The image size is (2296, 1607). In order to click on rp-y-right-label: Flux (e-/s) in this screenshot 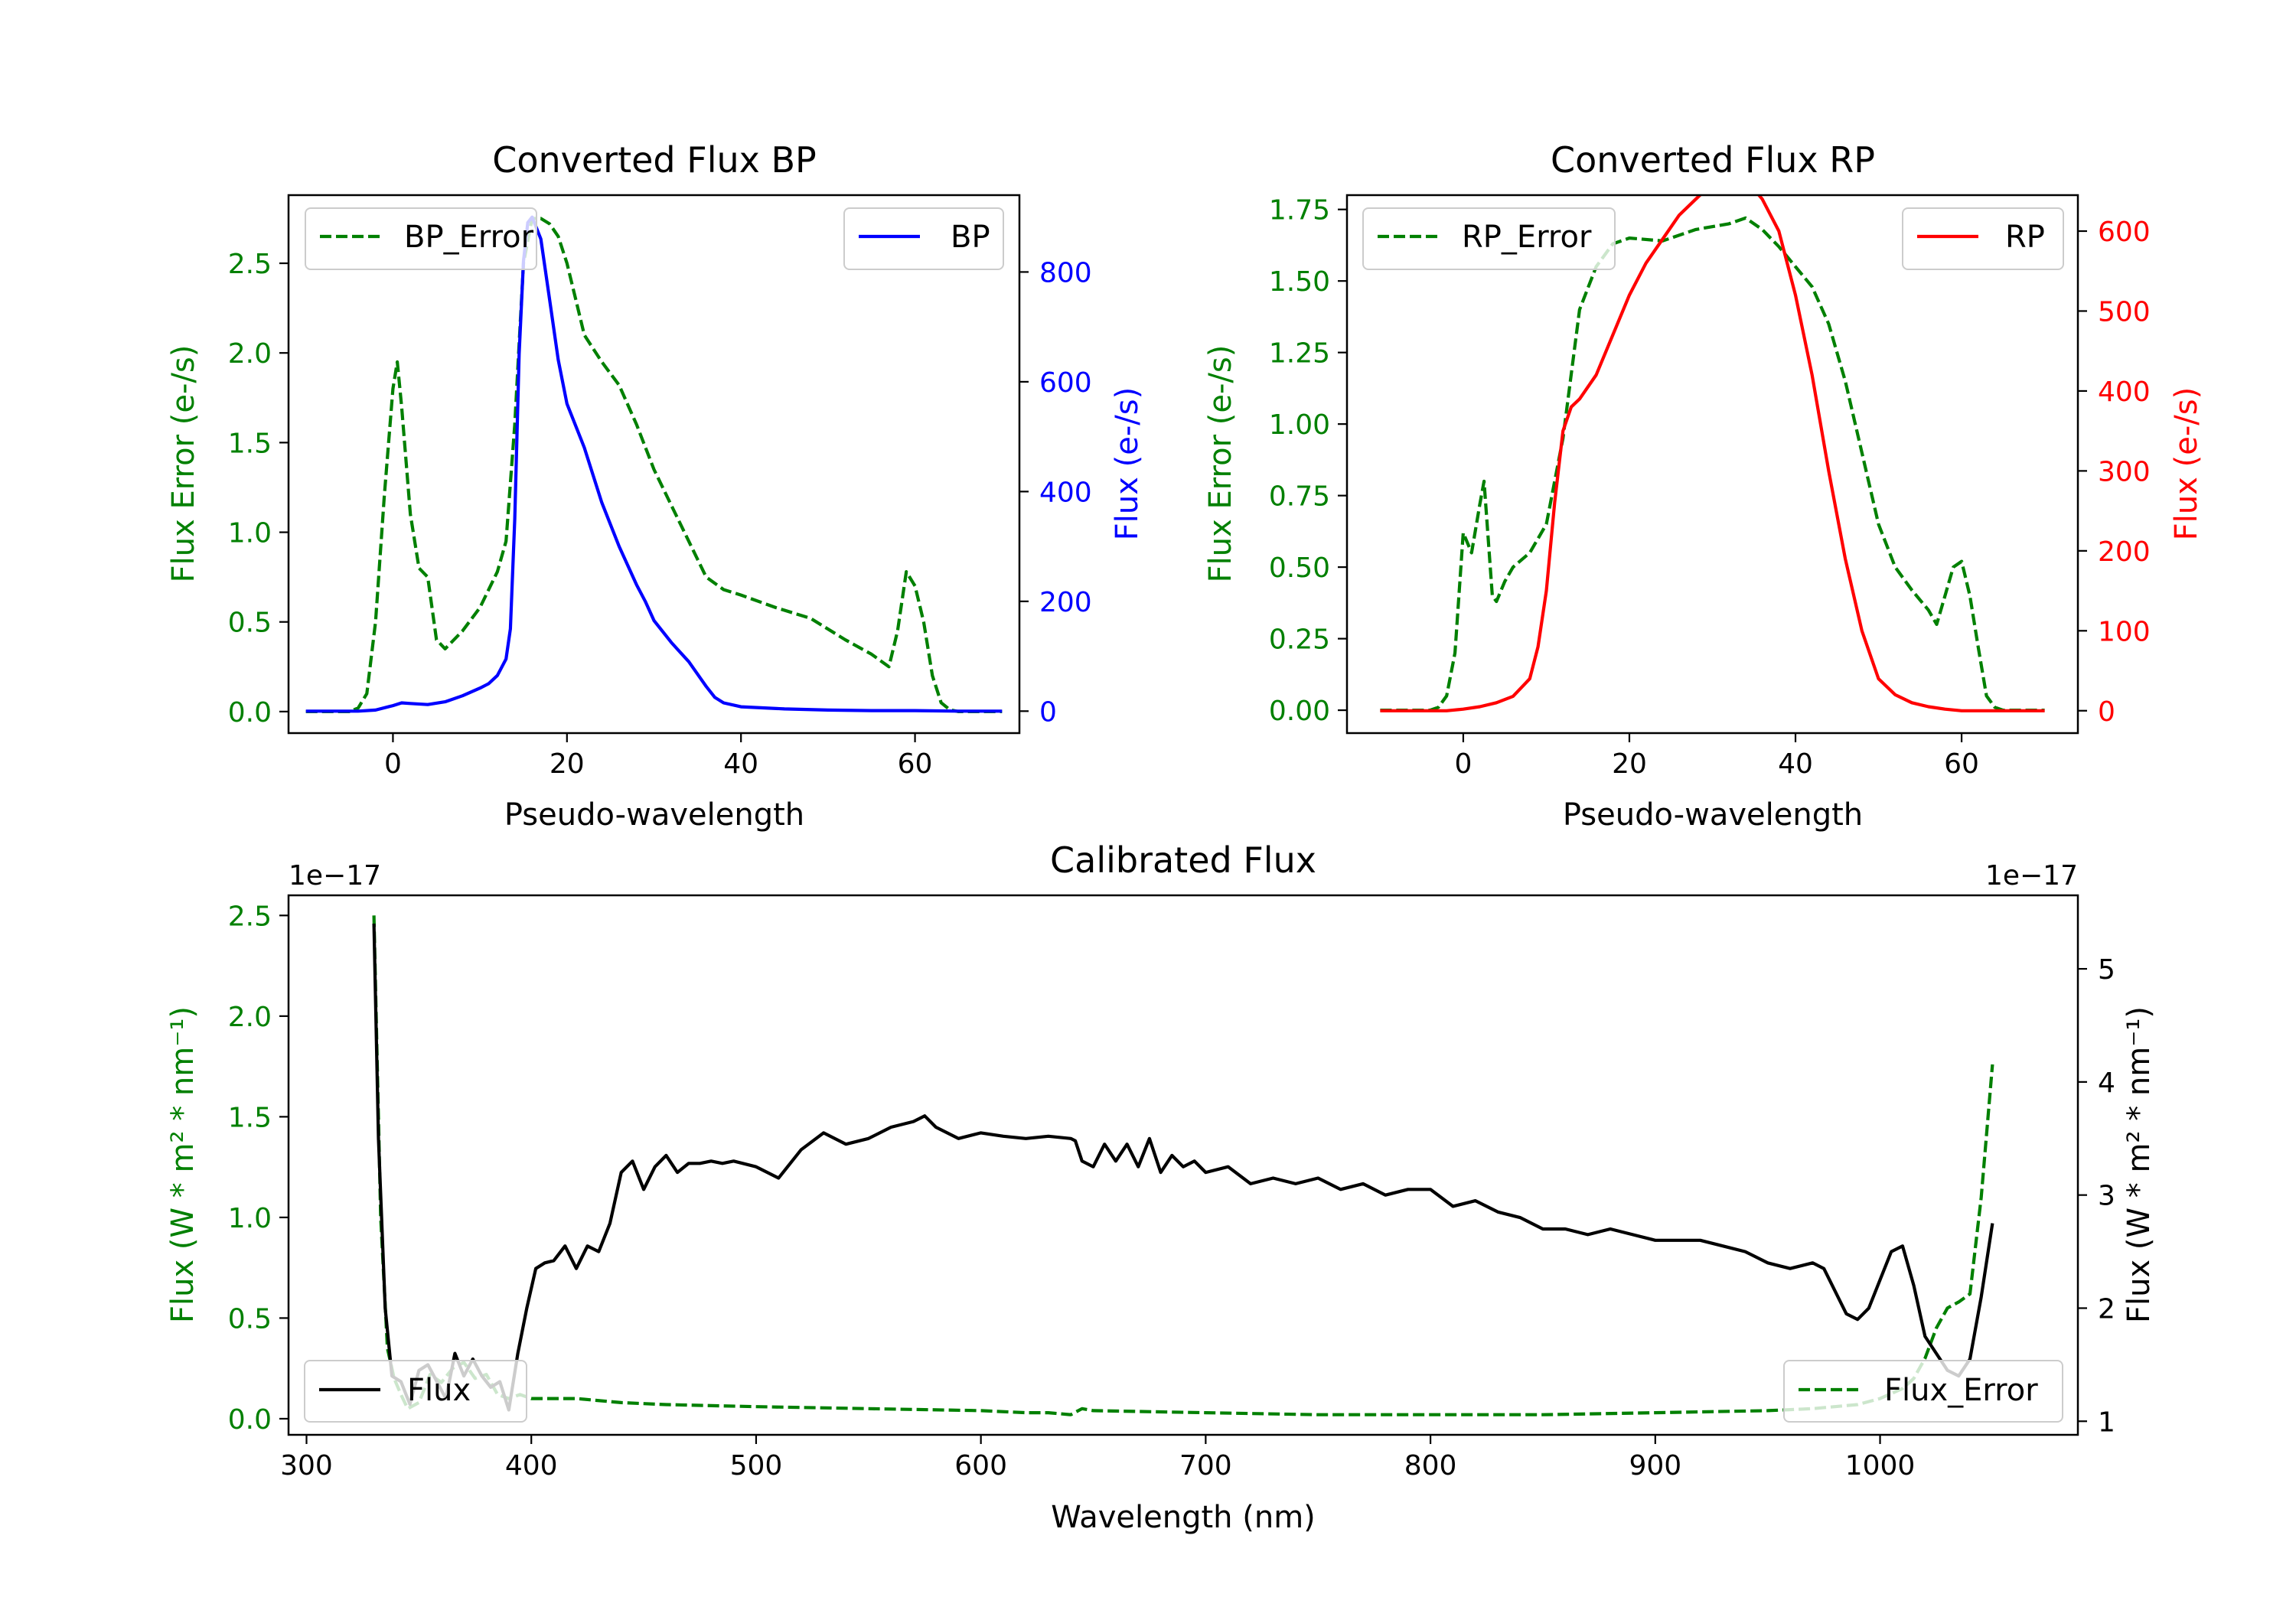, I will do `click(2186, 463)`.